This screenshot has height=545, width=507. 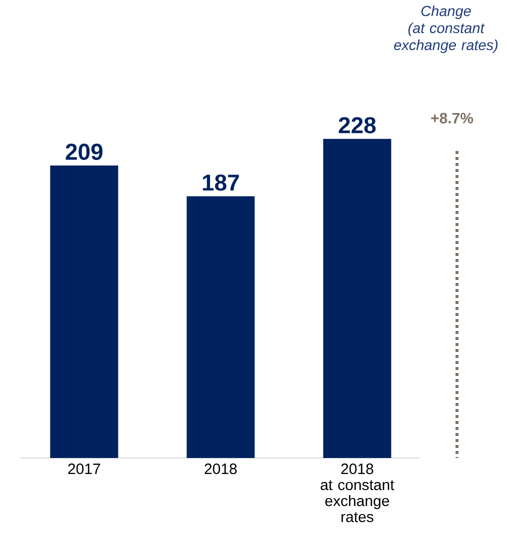 What do you see at coordinates (446, 30) in the screenshot?
I see `text: Change (at constant exchange rates)` at bounding box center [446, 30].